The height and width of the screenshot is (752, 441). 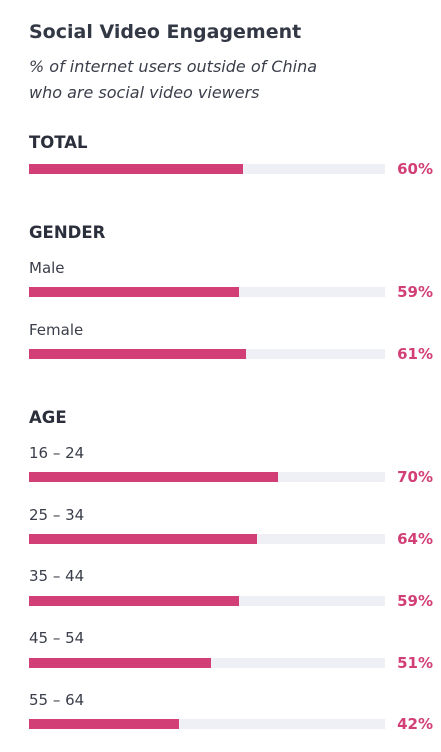 I want to click on row-label-female: Female, so click(x=56, y=330).